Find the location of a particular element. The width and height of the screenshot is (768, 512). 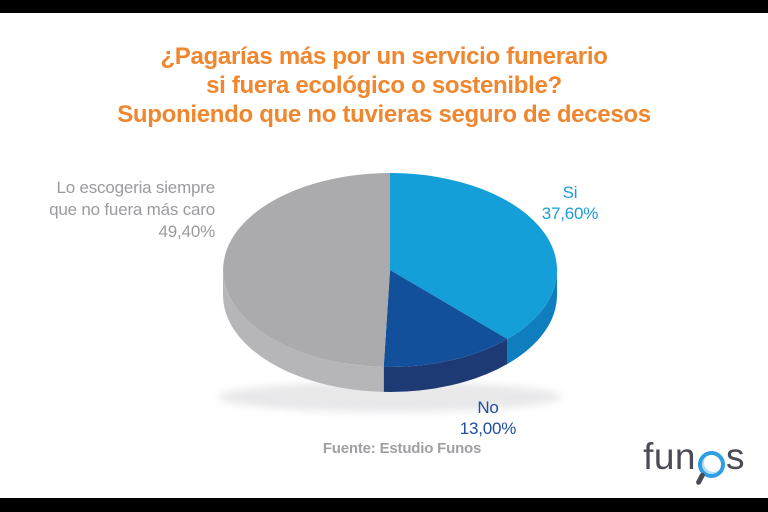

letterbox-bottom is located at coordinates (384, 505).